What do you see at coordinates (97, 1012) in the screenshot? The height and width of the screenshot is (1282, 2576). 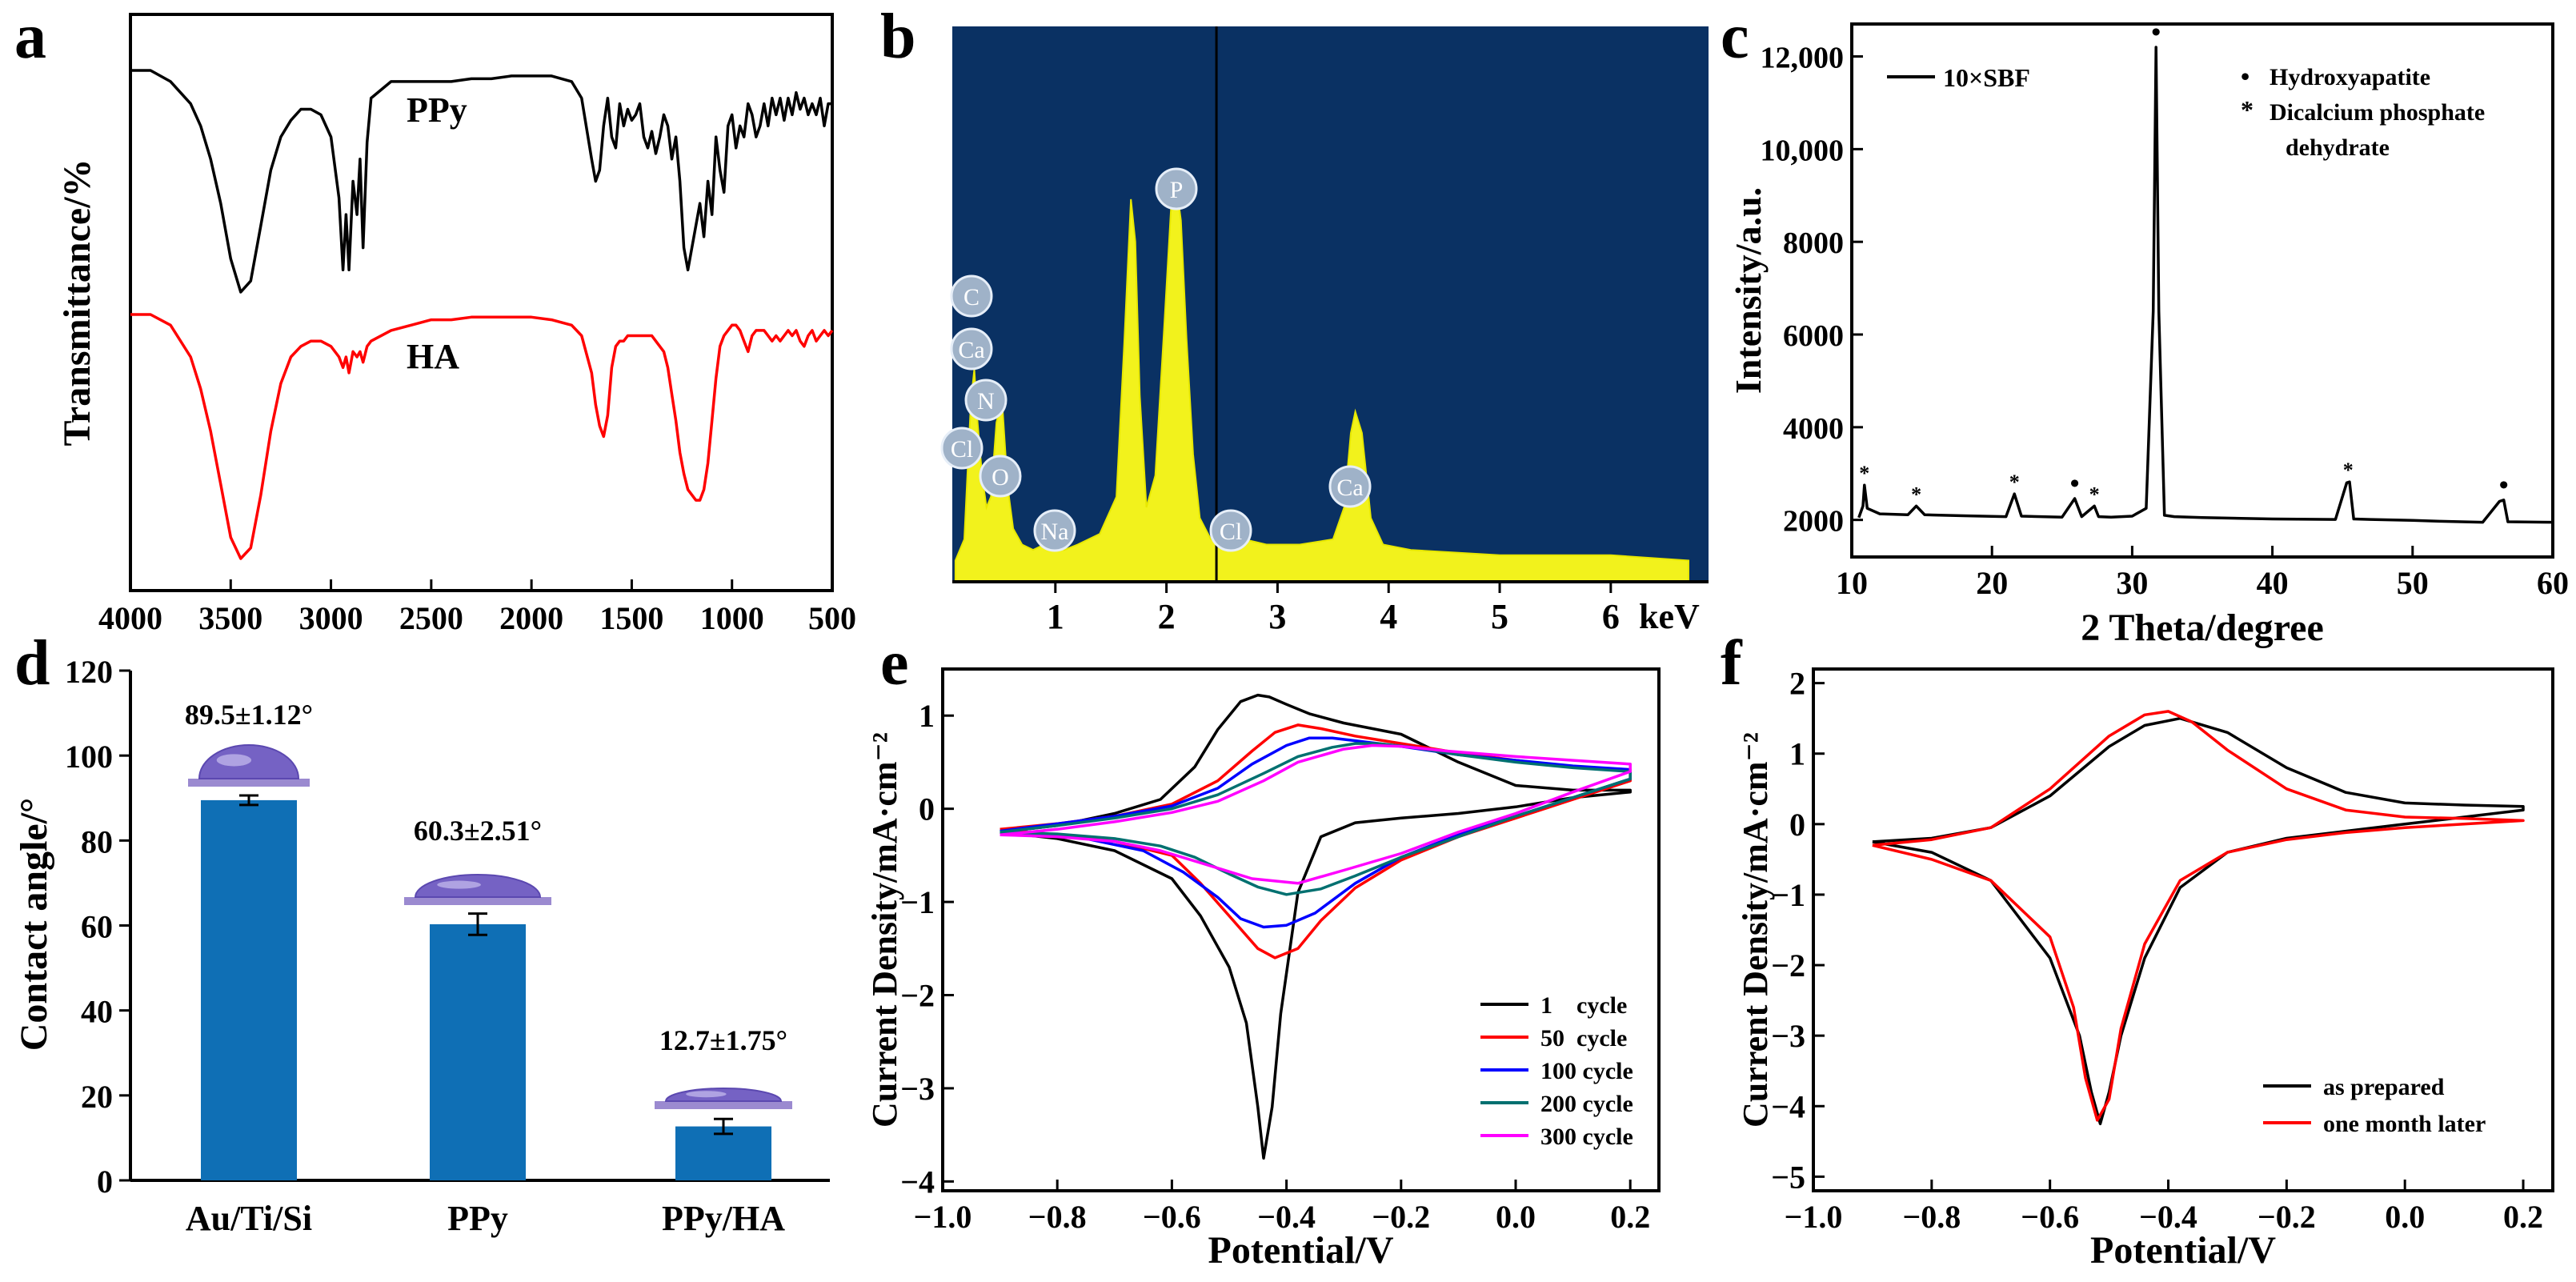 I see `y-tick-label: 40` at bounding box center [97, 1012].